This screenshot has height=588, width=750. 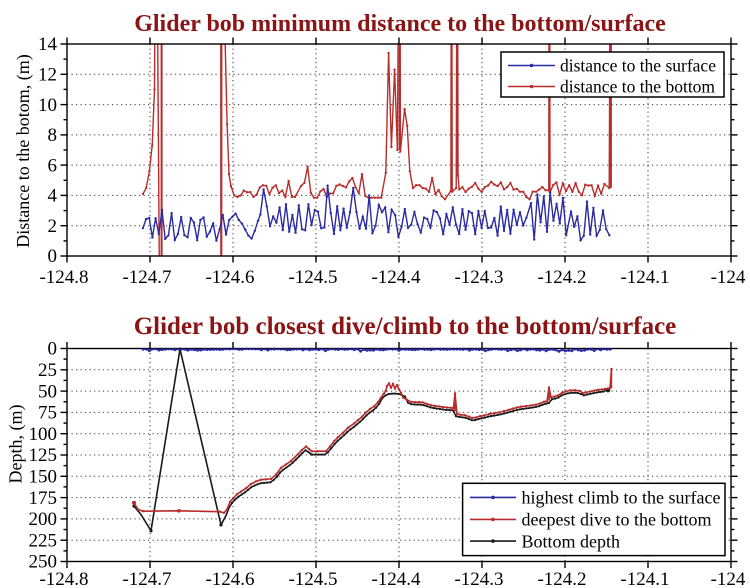 What do you see at coordinates (47, 370) in the screenshot?
I see `svg-text: 25` at bounding box center [47, 370].